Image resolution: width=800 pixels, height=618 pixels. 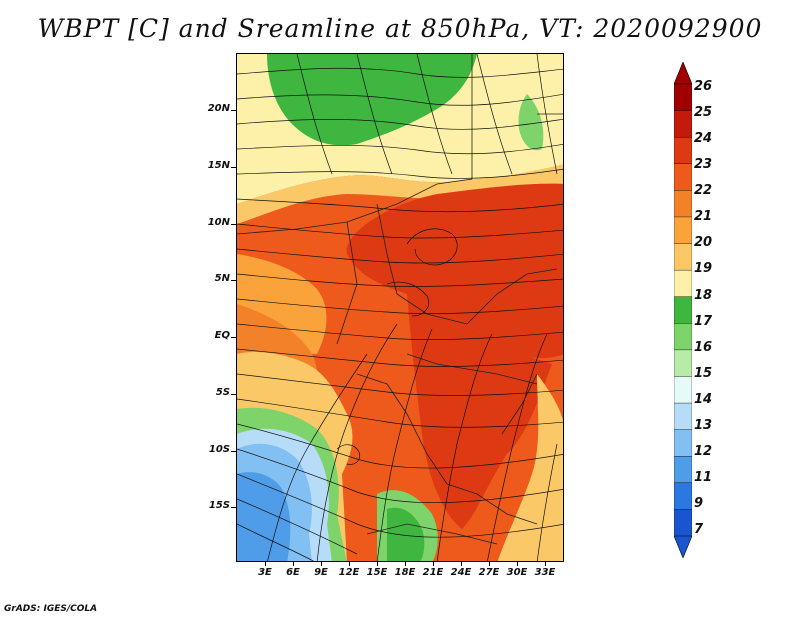 I want to click on colorbar-label: 19, so click(x=703, y=268).